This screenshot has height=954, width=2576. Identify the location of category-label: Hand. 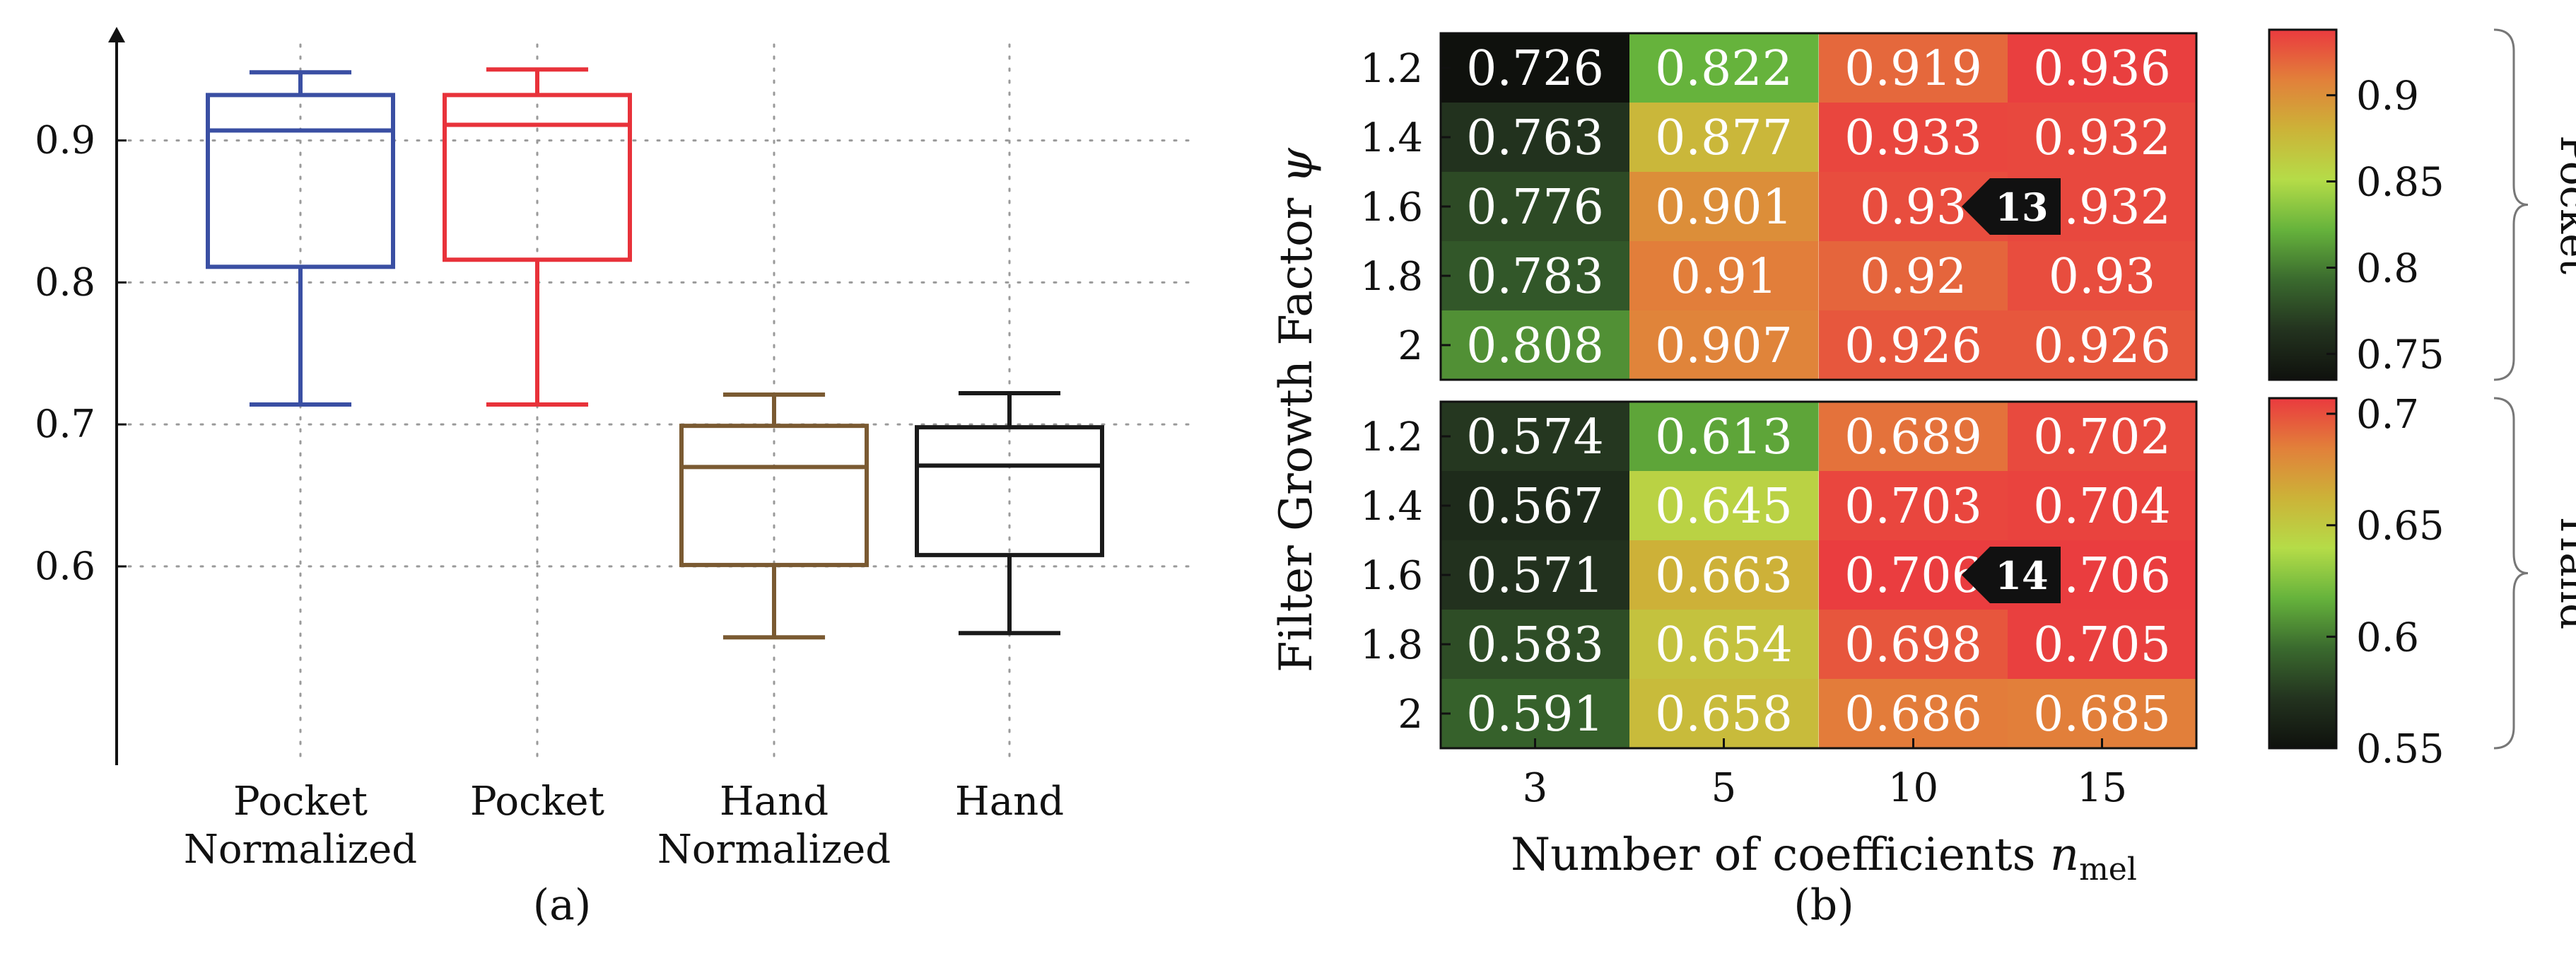
(1010, 802).